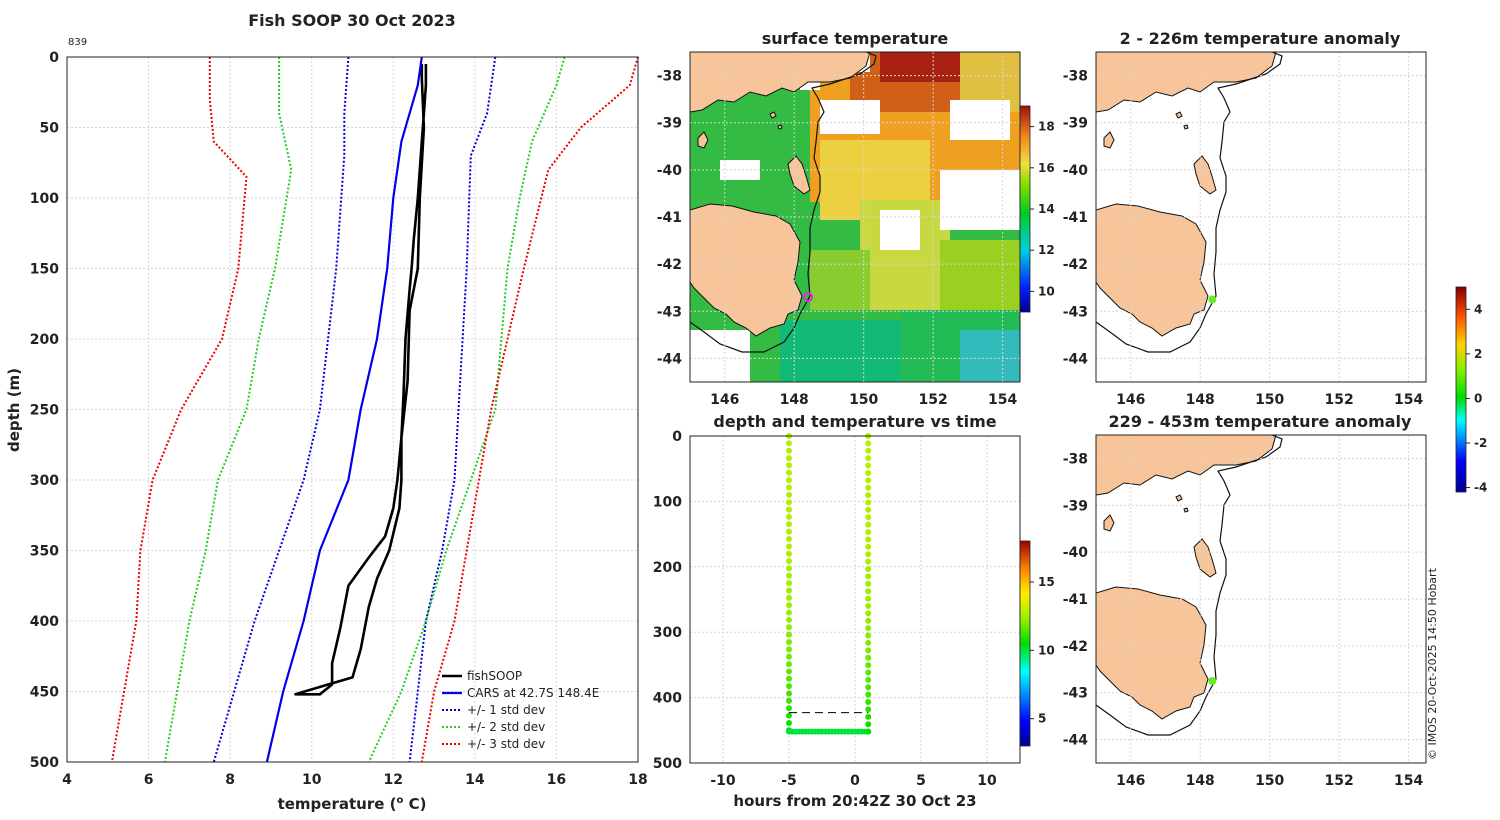 The image size is (1500, 820). What do you see at coordinates (667, 633) in the screenshot?
I see `y-tick-label: 300` at bounding box center [667, 633].